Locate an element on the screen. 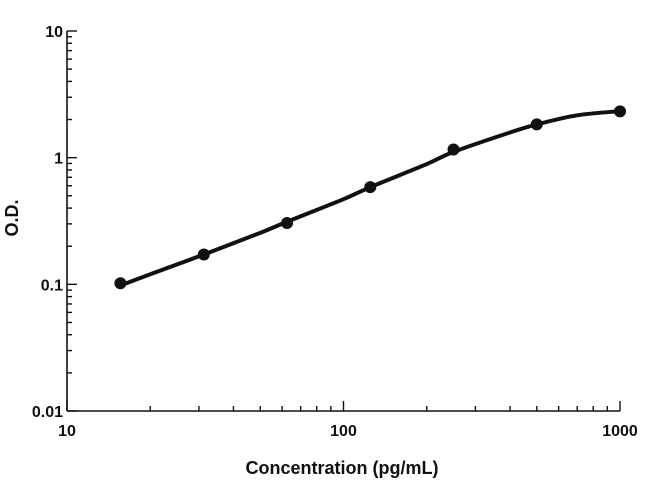  y-axis-title: O.D. is located at coordinates (12, 217).